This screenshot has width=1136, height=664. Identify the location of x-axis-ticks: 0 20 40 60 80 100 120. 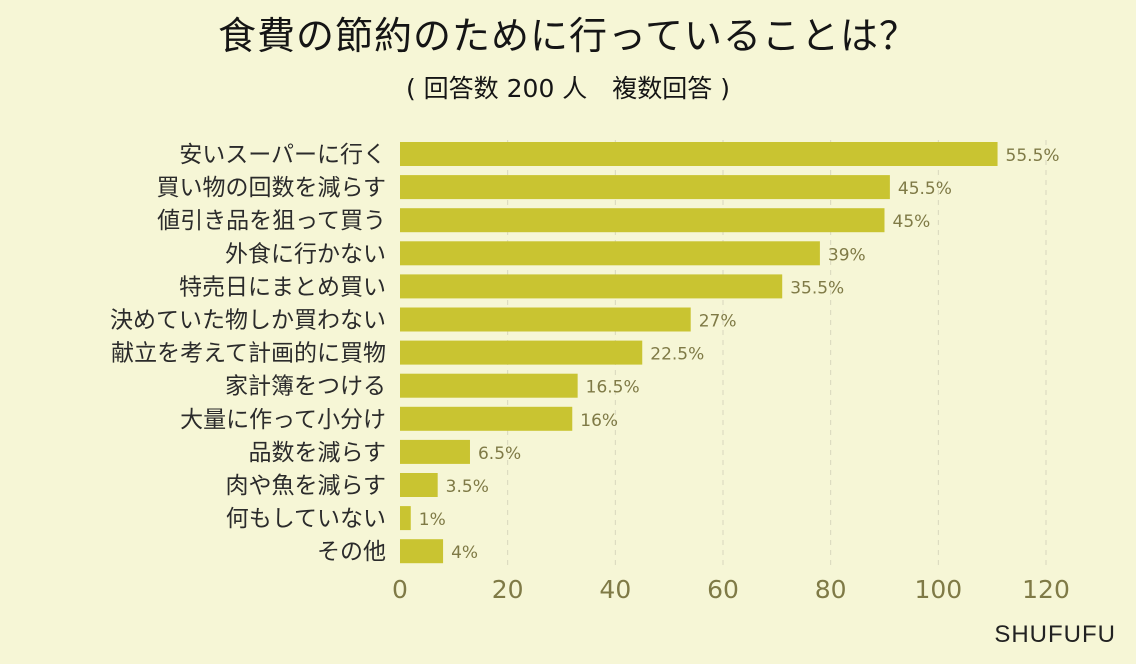
(731, 589).